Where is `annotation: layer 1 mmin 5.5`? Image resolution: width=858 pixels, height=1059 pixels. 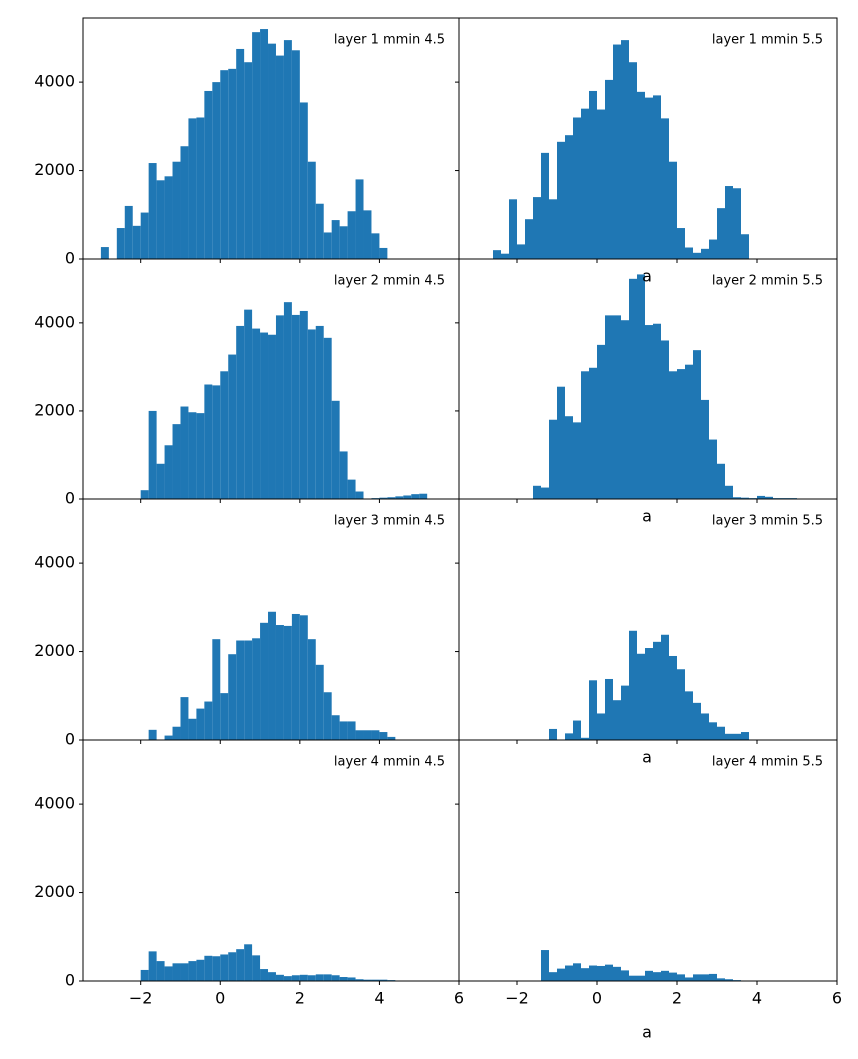 annotation: layer 1 mmin 5.5 is located at coordinates (767, 40).